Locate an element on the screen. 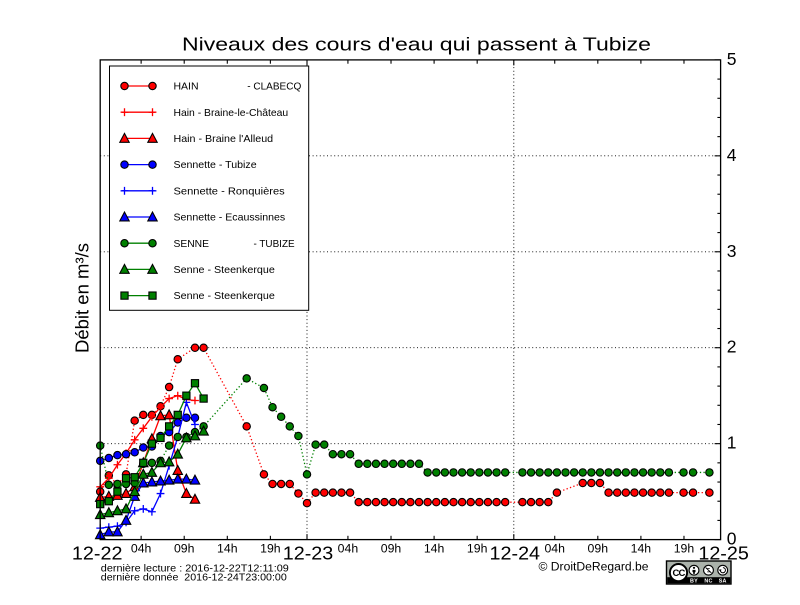 This screenshot has height=605, width=800. svg-text: Hain - Braine l'Alleud is located at coordinates (224, 139).